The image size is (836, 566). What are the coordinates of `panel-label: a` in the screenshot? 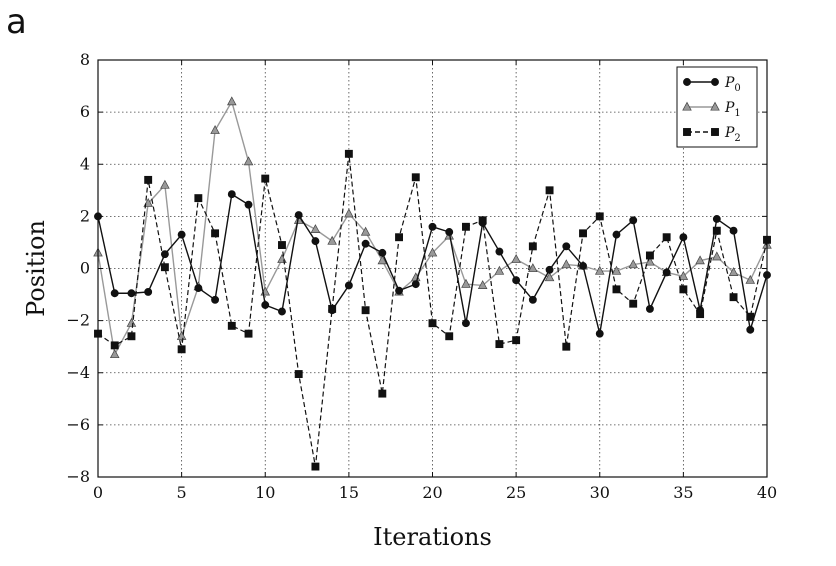 It's located at (16, 22).